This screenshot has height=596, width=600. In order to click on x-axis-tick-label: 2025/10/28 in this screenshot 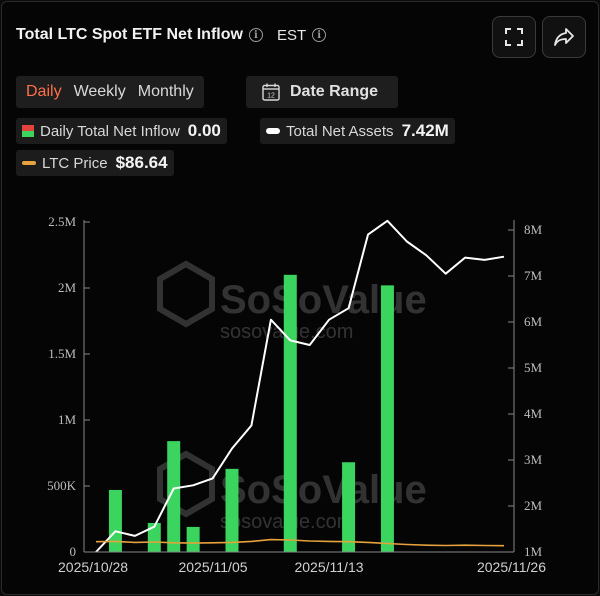, I will do `click(93, 567)`.